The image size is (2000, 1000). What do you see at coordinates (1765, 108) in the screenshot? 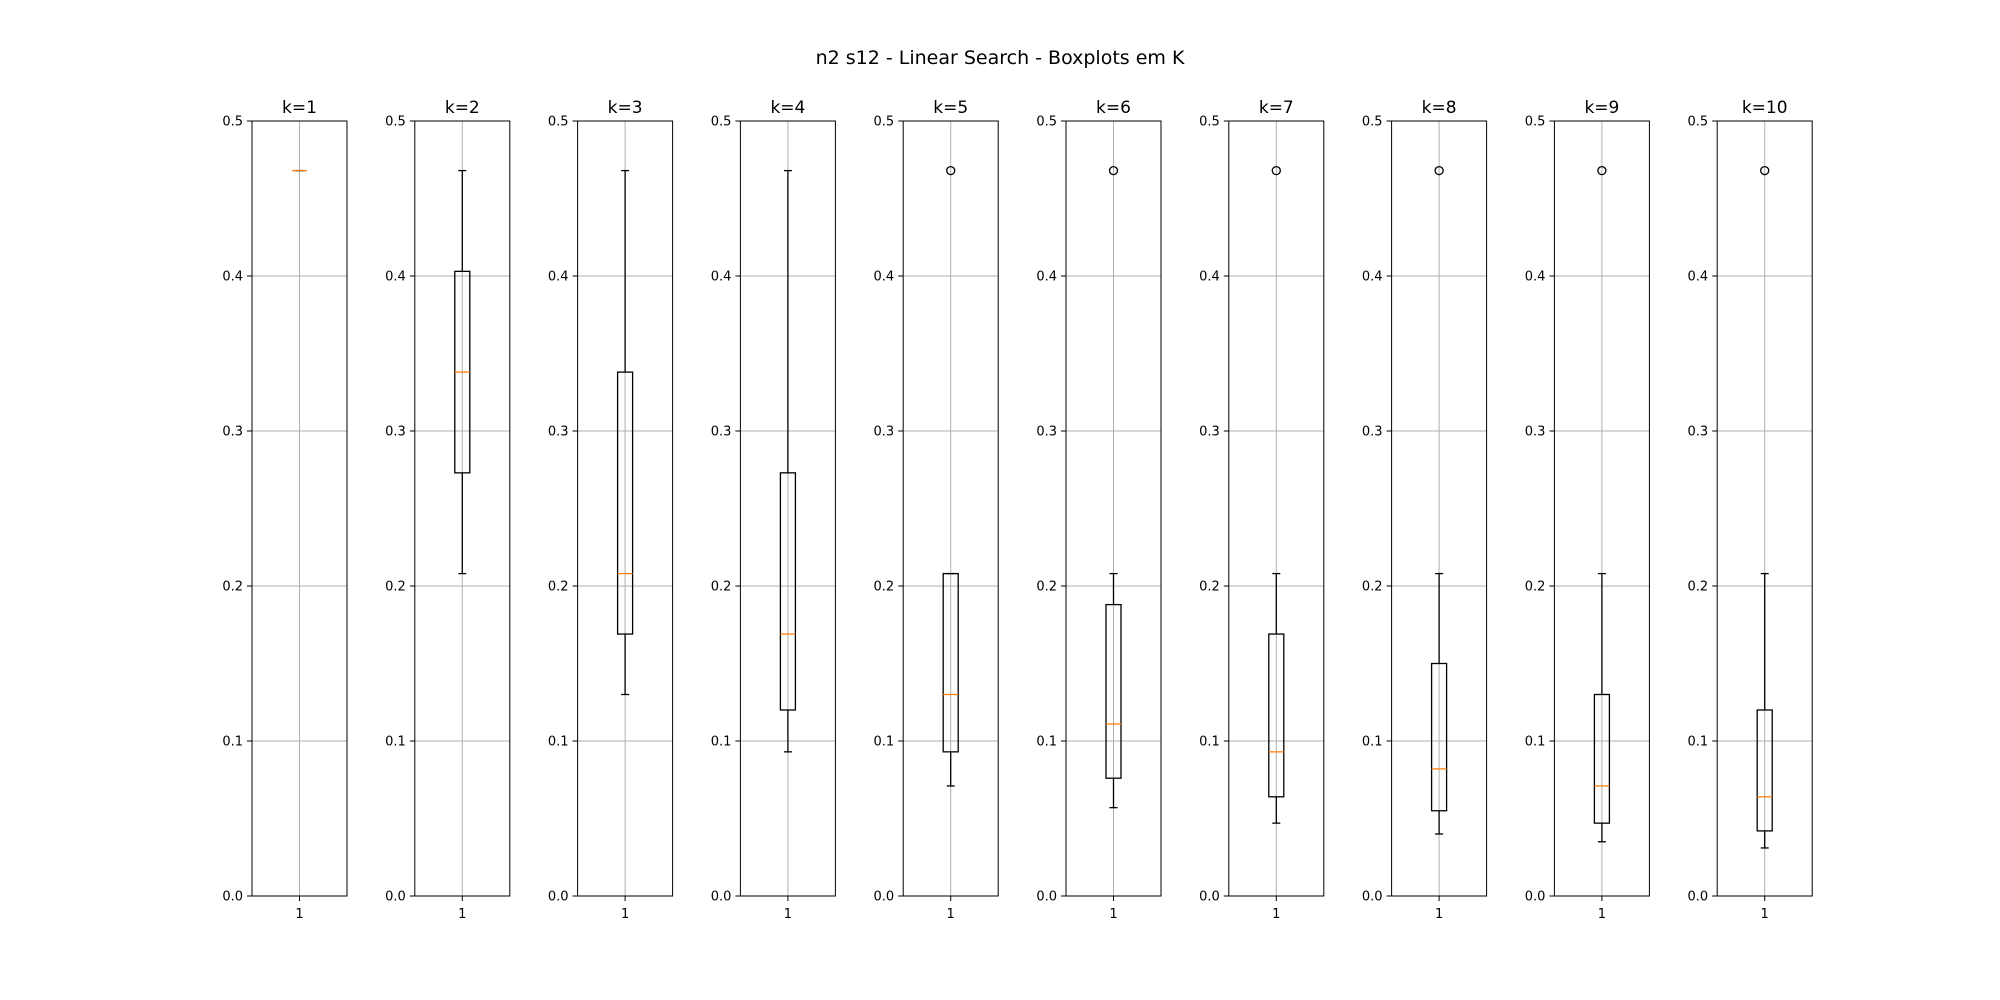
I see `panel-title: k=10` at bounding box center [1765, 108].